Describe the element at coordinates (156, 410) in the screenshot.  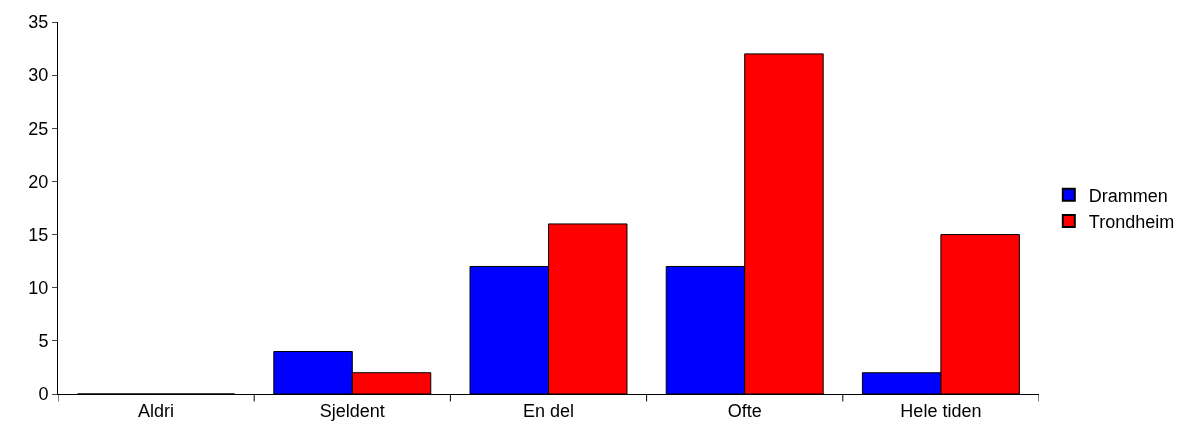
I see `x-tick-label: Aldri` at that location.